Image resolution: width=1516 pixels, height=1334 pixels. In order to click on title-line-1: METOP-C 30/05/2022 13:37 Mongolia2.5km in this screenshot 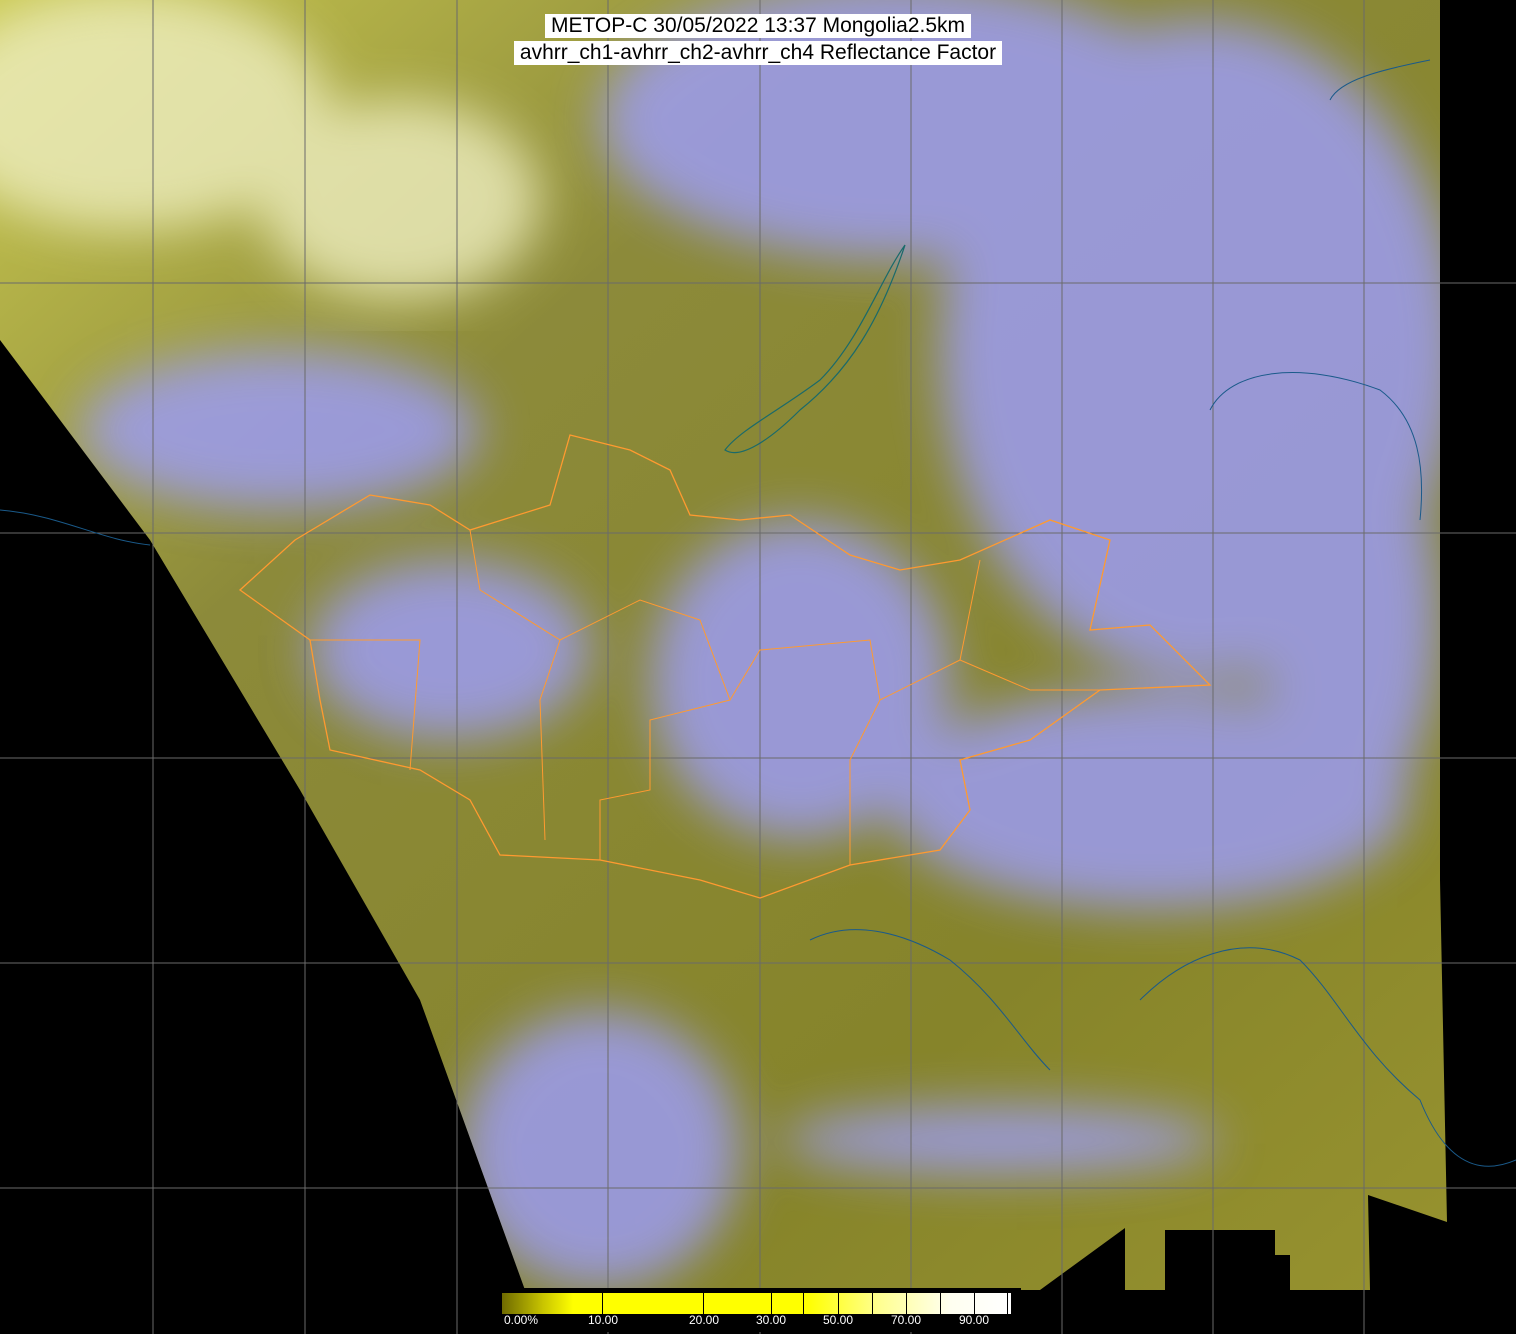, I will do `click(758, 26)`.